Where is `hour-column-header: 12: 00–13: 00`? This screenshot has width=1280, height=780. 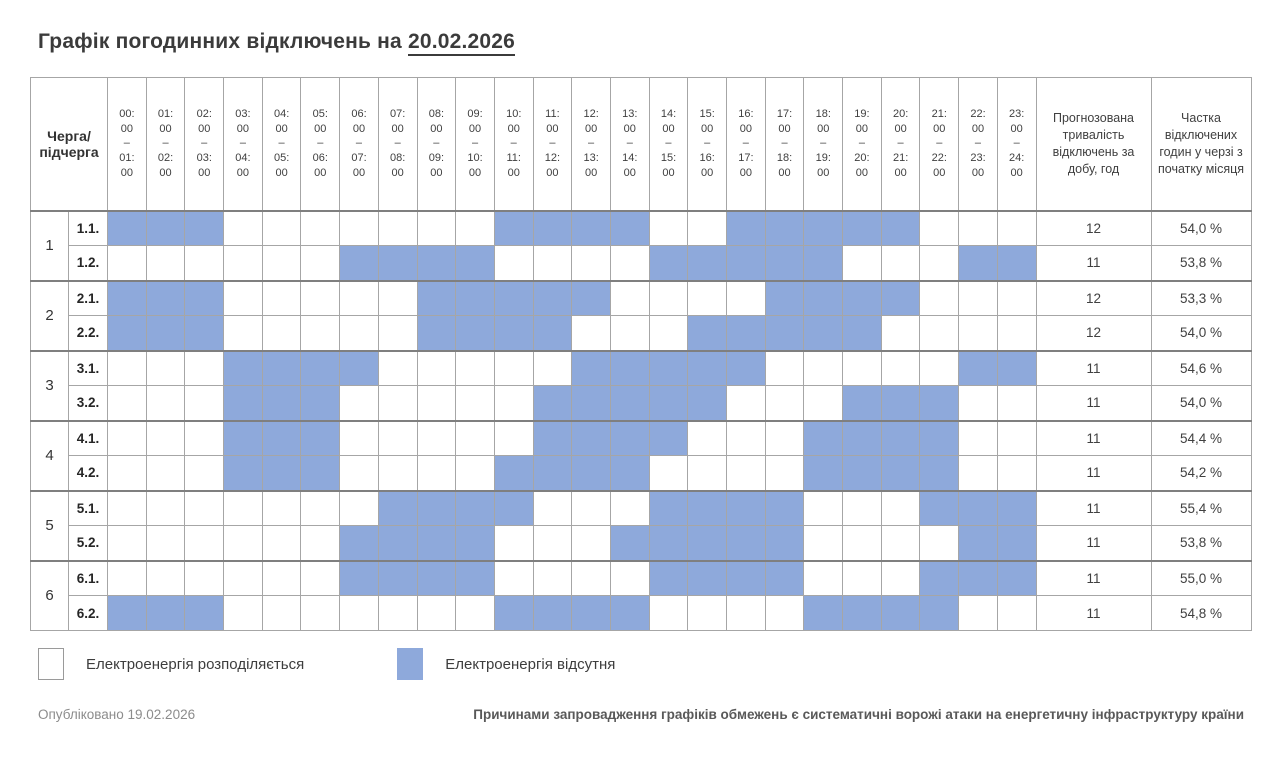
hour-column-header: 12: 00–13: 00 is located at coordinates (591, 144).